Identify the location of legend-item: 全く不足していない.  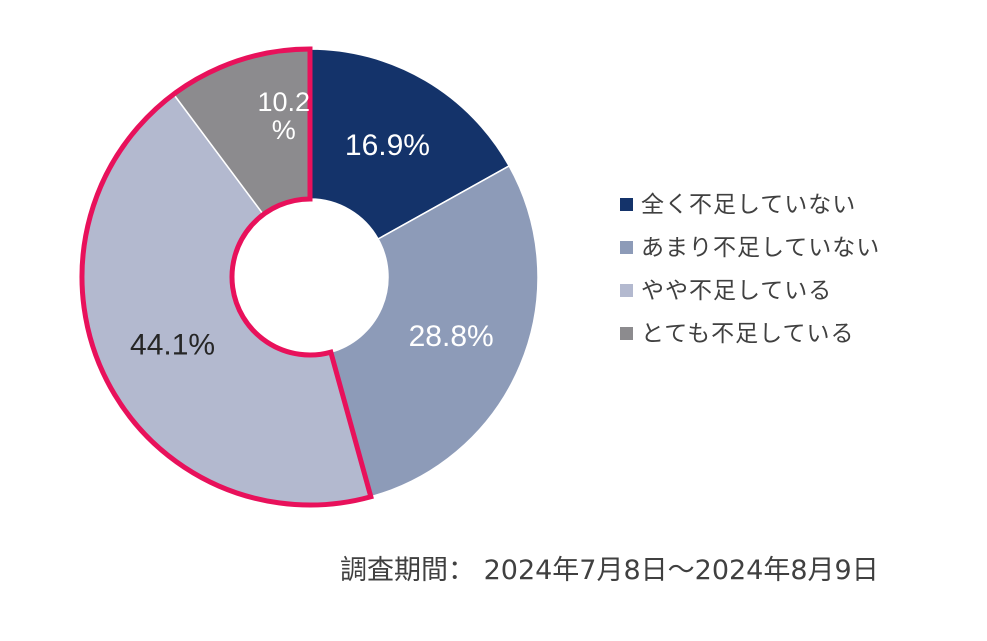
(750, 201).